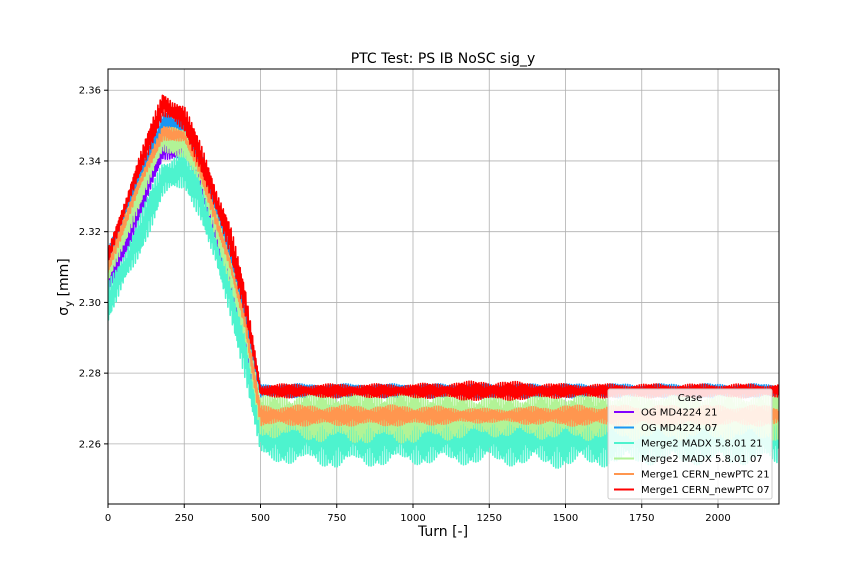  Describe the element at coordinates (64, 311) in the screenshot. I see `y-axis-symbol: σ` at that location.